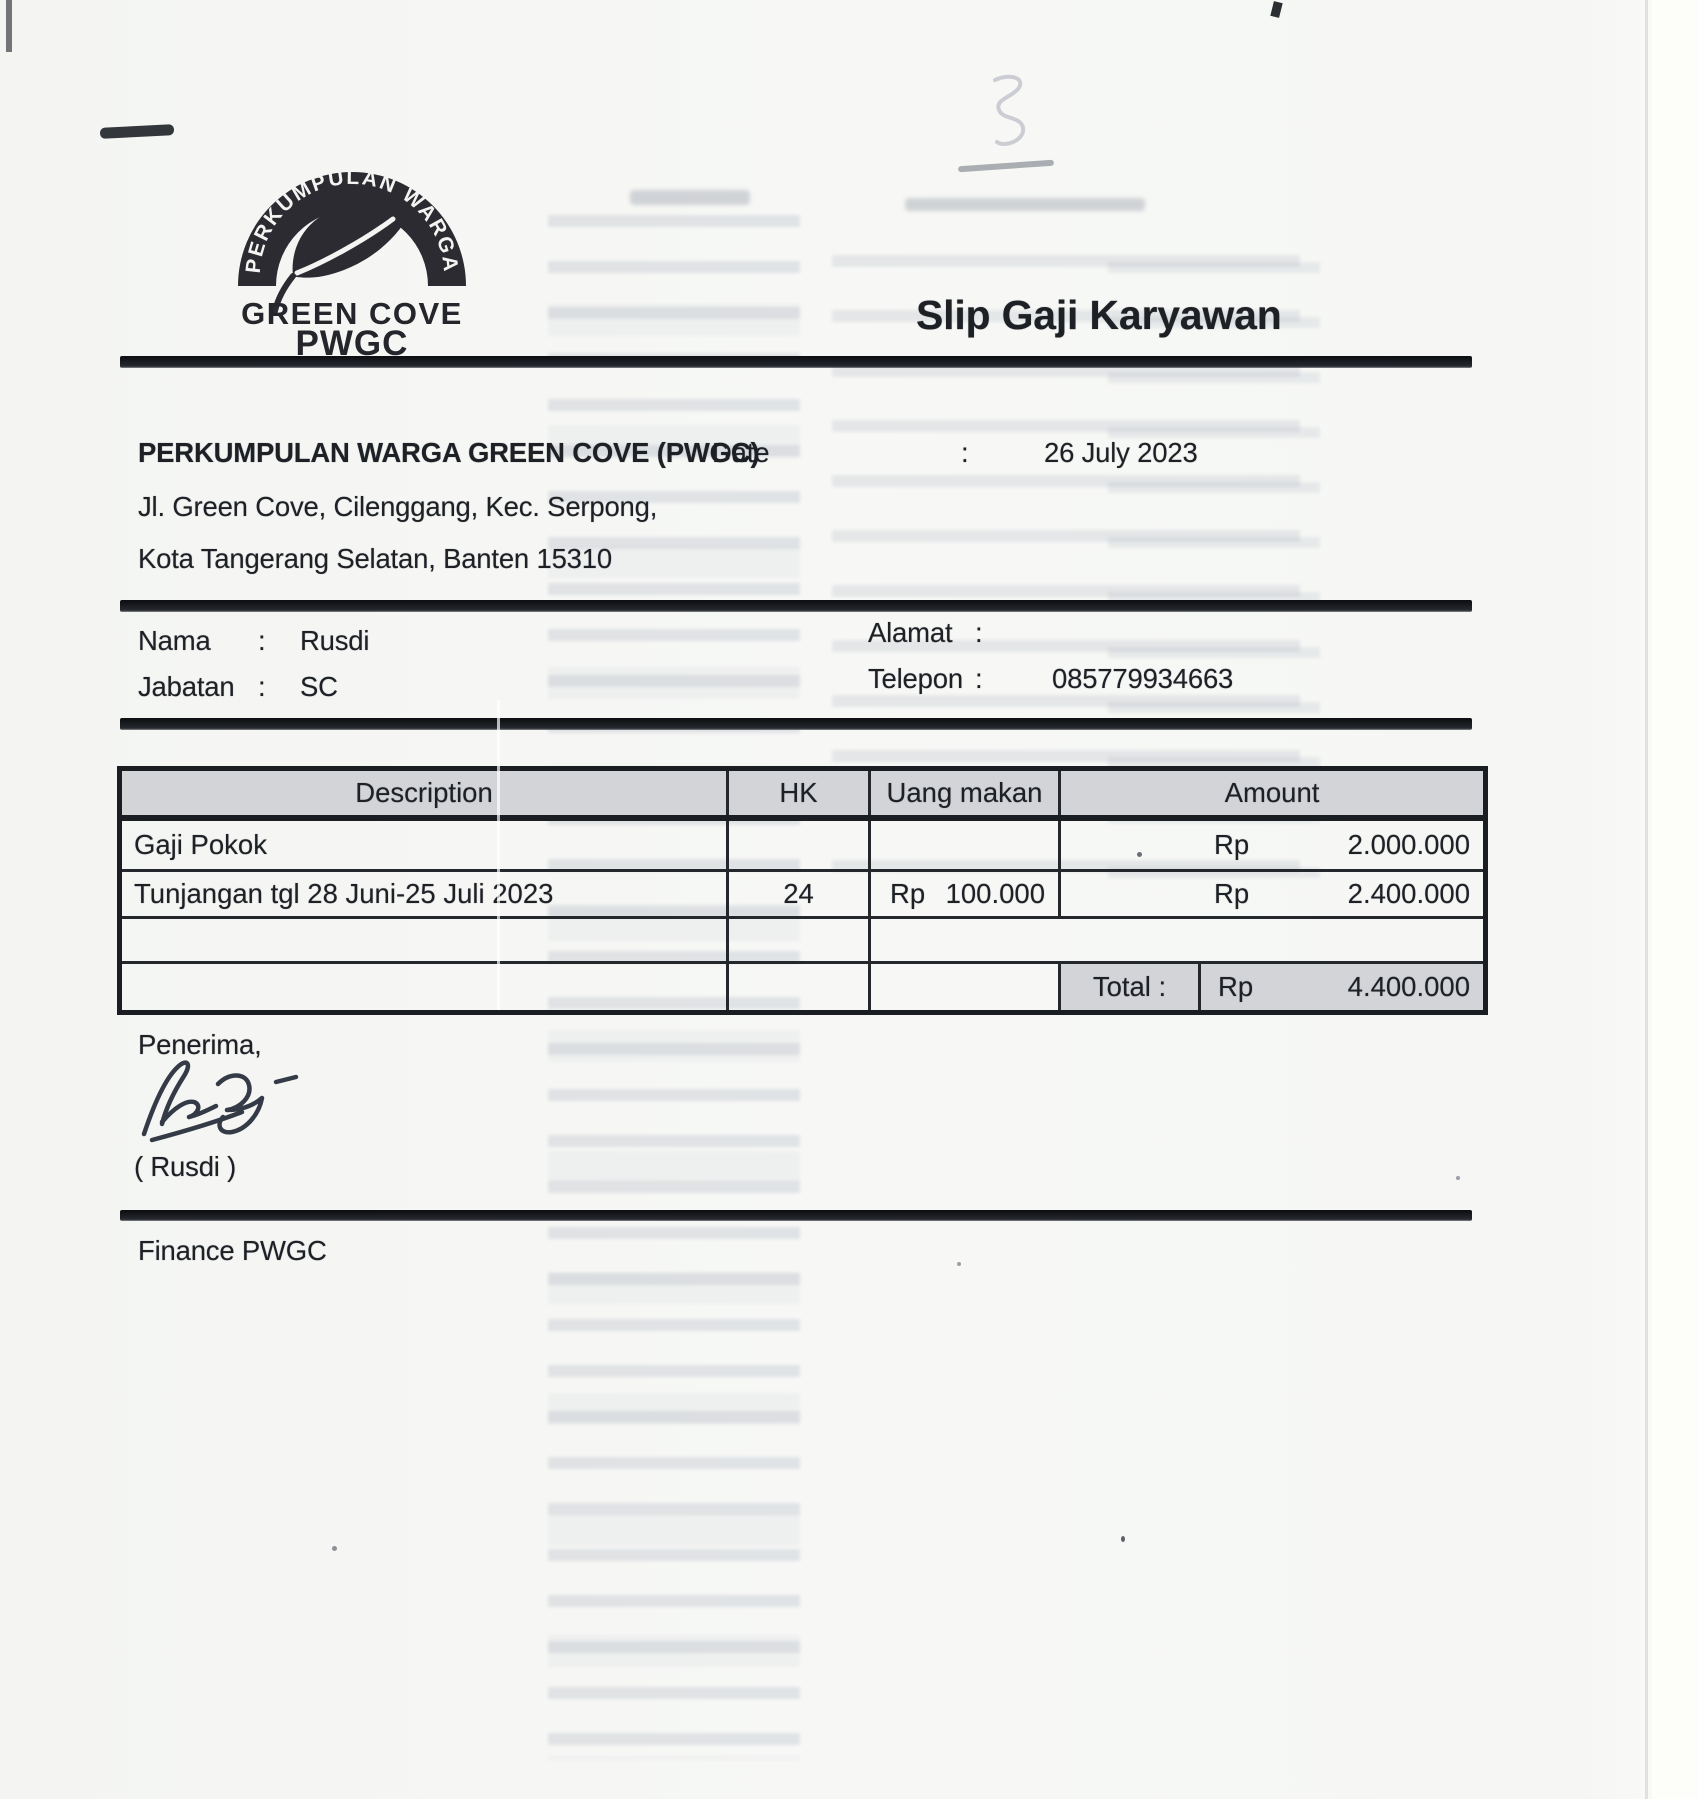  I want to click on table-header-row: Description HK Uang makan Amount, so click(802, 794).